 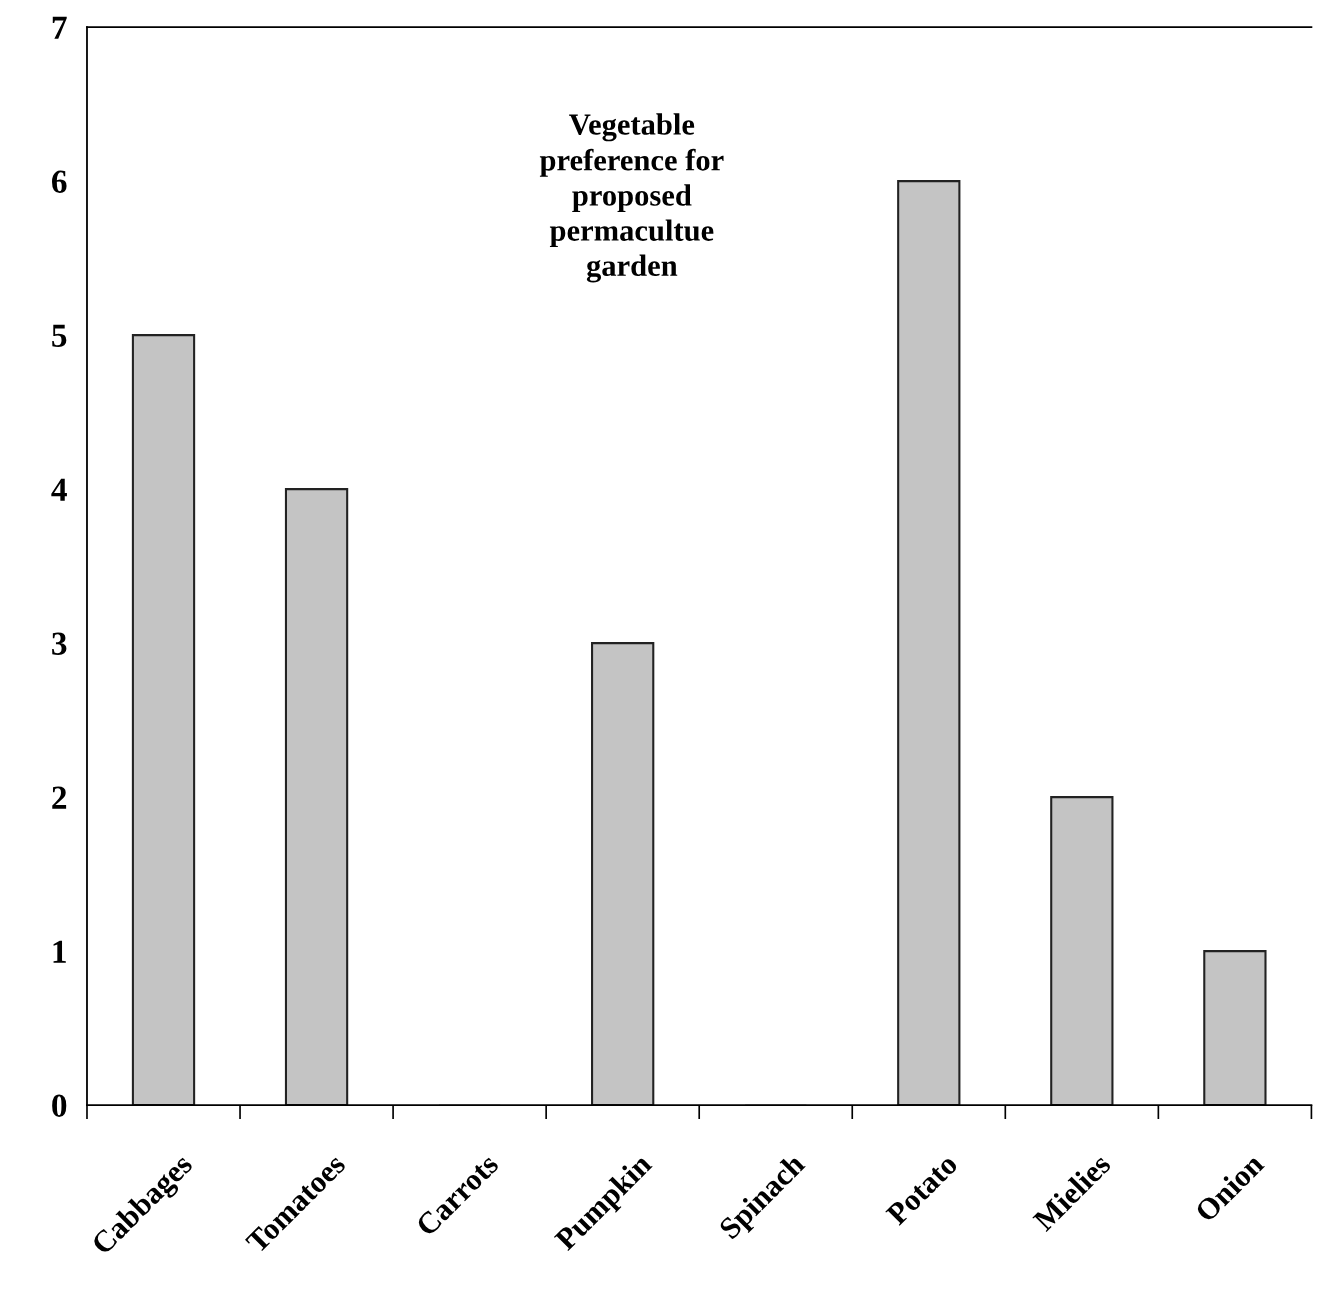 I want to click on y-tick-label: 6, so click(x=59, y=181).